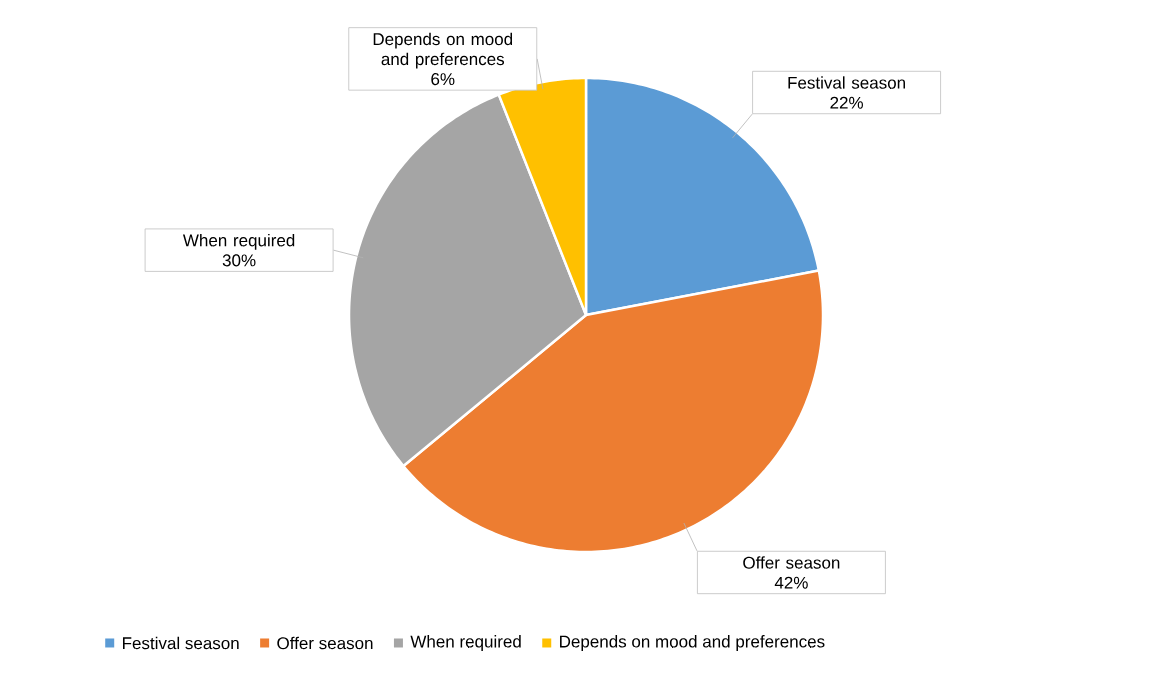 This screenshot has height=676, width=1155. I want to click on slice-label: Offer season, so click(791, 562).